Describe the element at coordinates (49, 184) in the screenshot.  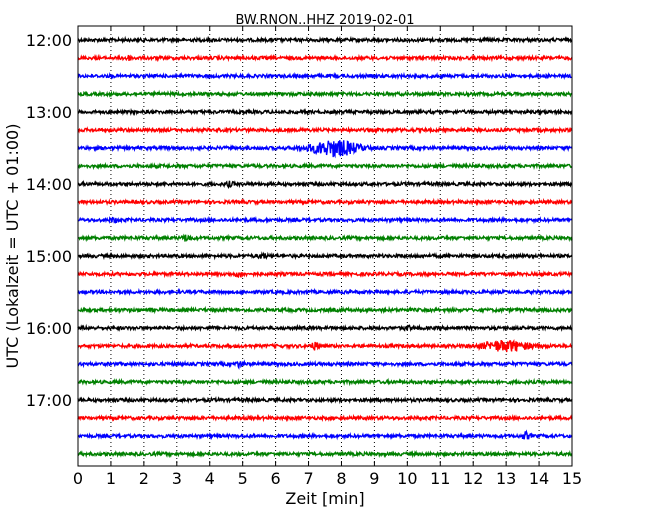
I see `y-tick-label: 14:00` at that location.